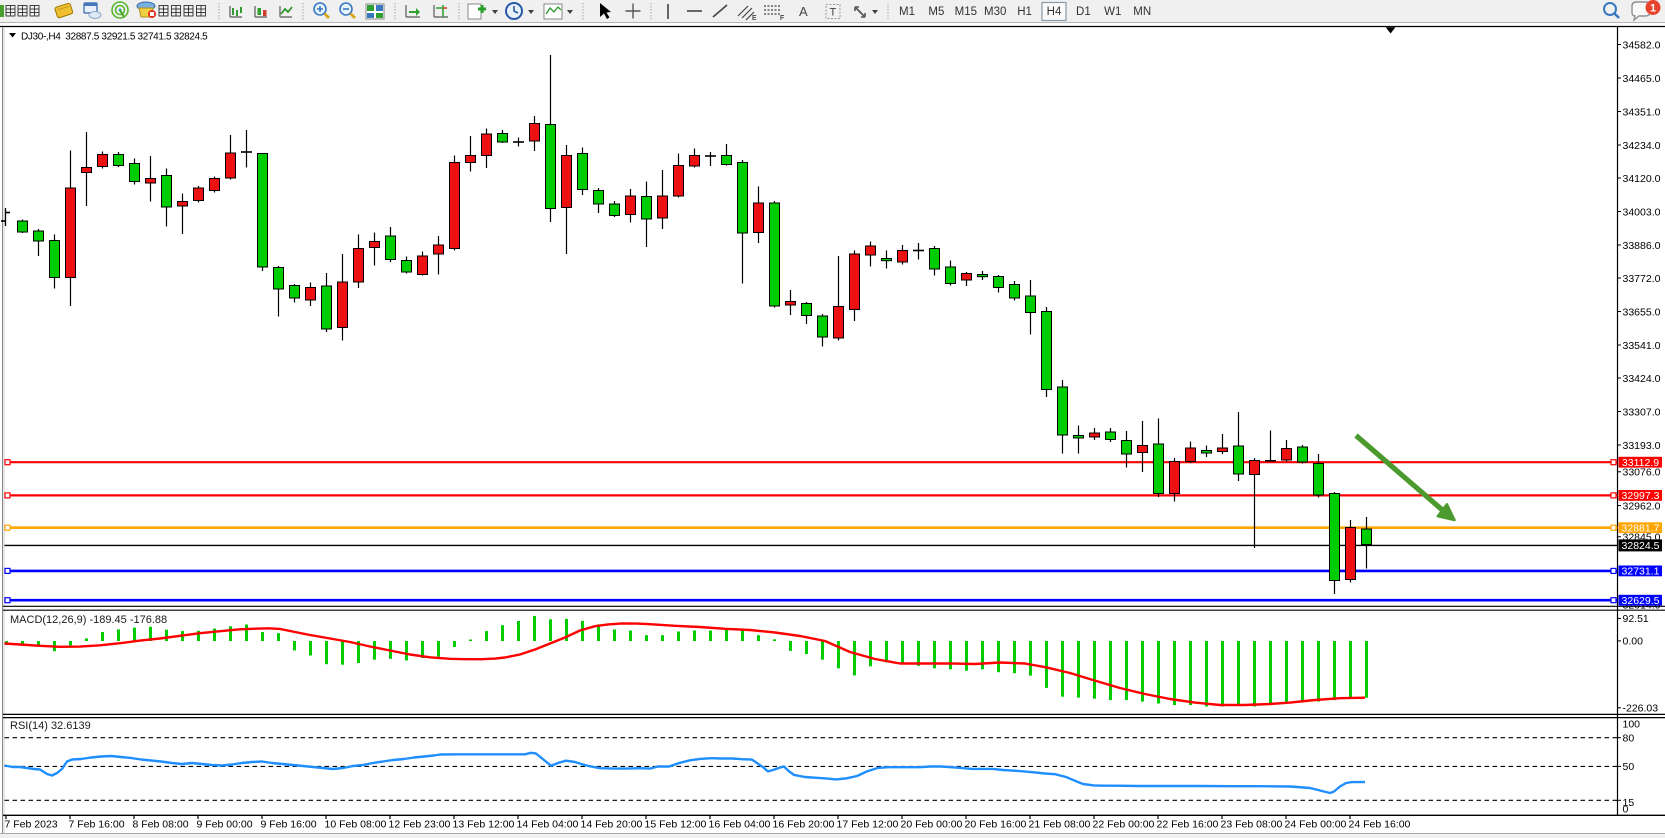 Image resolution: width=1665 pixels, height=838 pixels. Describe the element at coordinates (1653, 9) in the screenshot. I see `svg-text: 1` at that location.